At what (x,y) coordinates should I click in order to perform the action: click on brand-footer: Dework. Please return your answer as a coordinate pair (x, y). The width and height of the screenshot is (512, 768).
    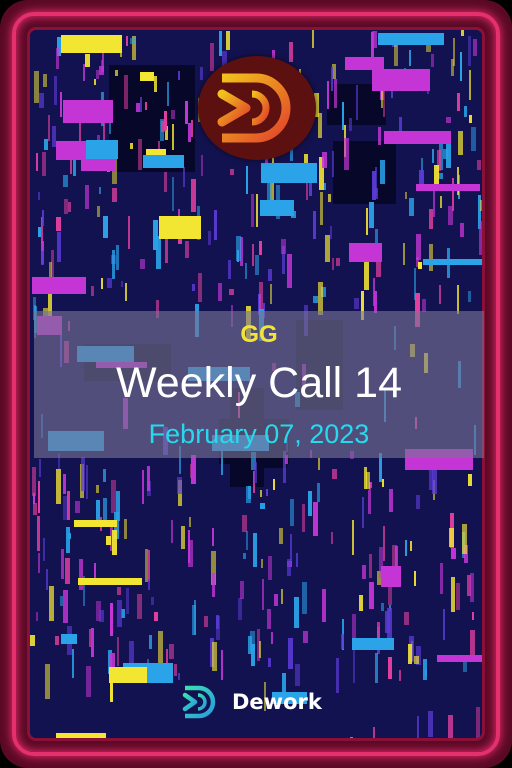
    Looking at the image, I should click on (251, 702).